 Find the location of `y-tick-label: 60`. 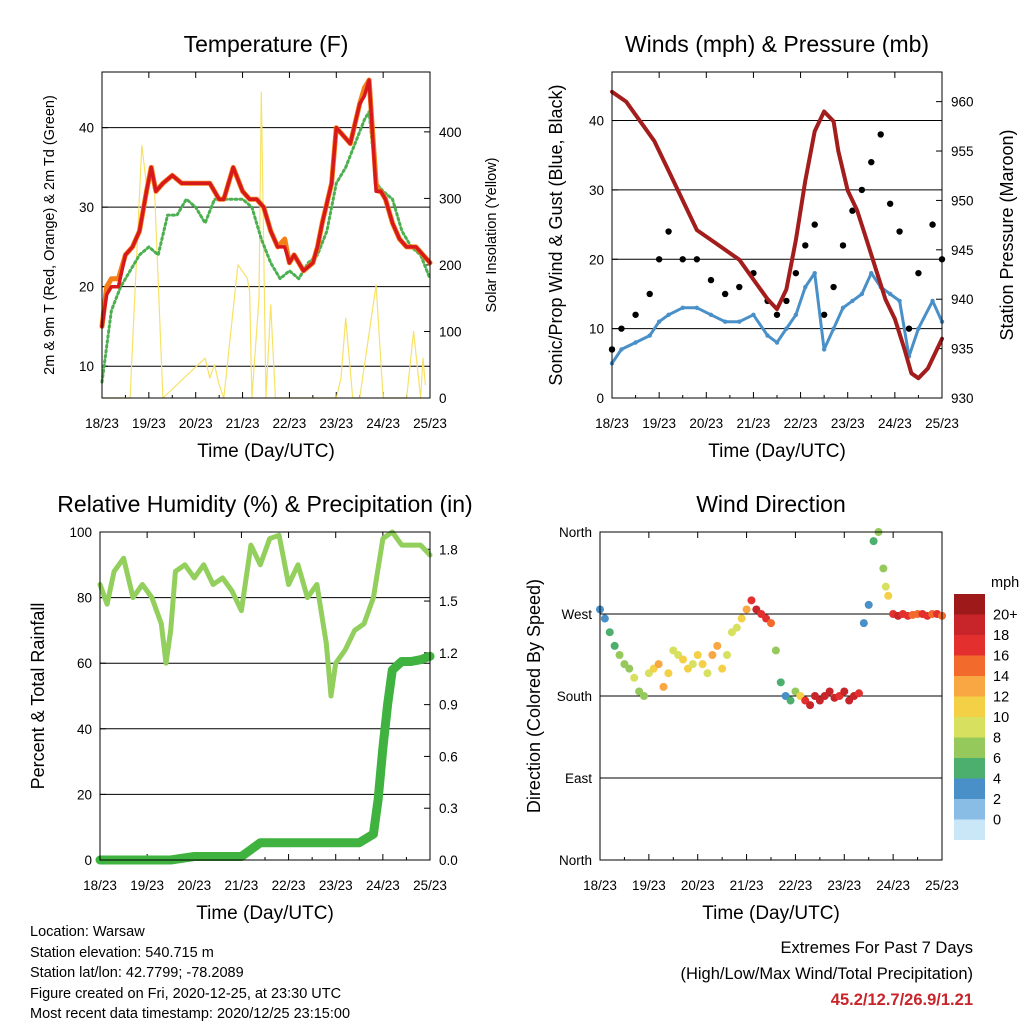

y-tick-label: 60 is located at coordinates (84, 663).